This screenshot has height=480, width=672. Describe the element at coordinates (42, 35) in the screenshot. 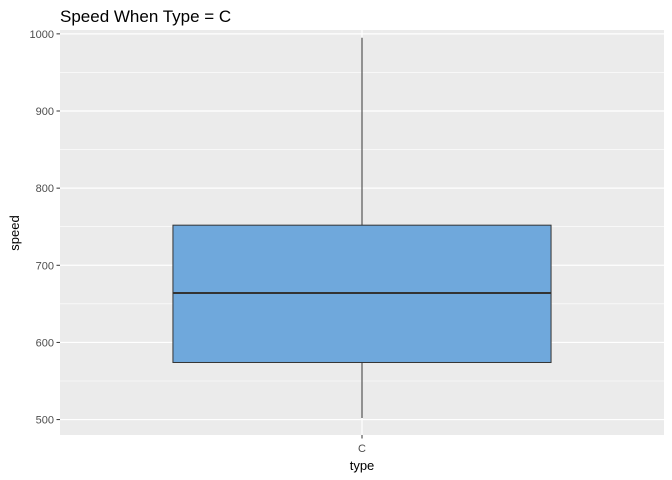

I see `y-tick-label: 1000` at that location.